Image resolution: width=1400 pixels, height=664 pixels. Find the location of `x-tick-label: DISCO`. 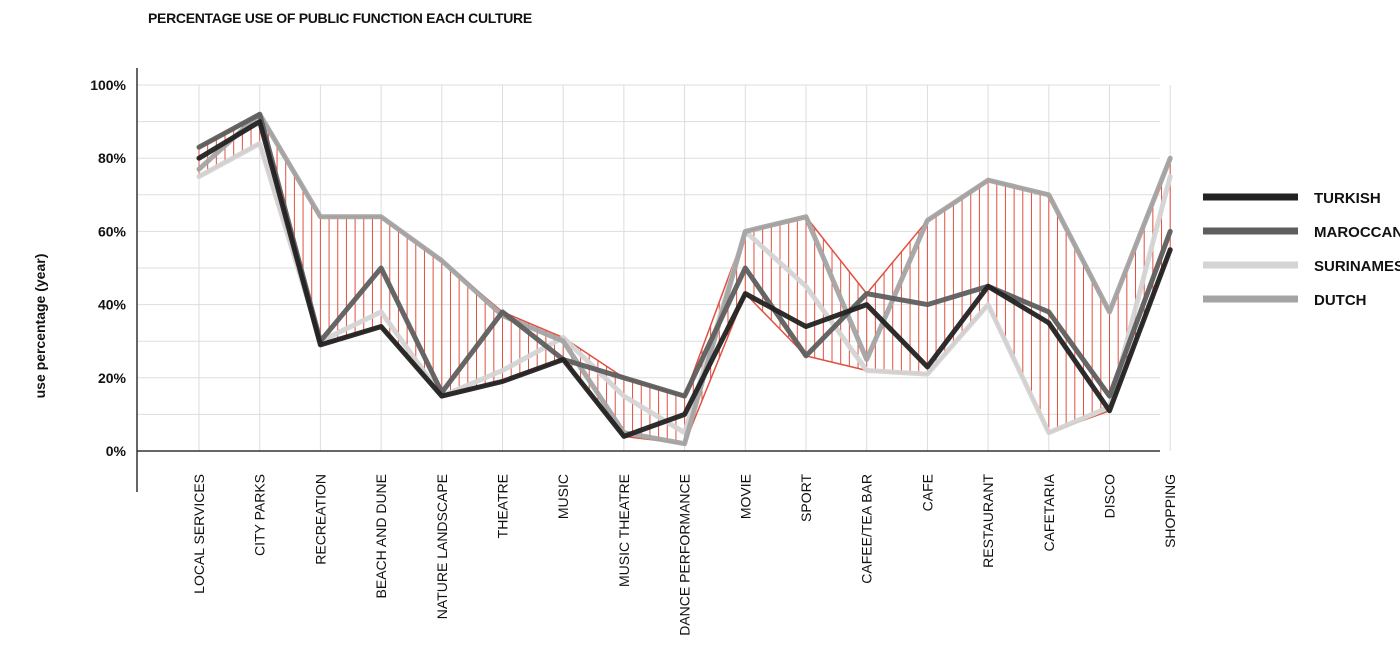

x-tick-label: DISCO is located at coordinates (1110, 496).